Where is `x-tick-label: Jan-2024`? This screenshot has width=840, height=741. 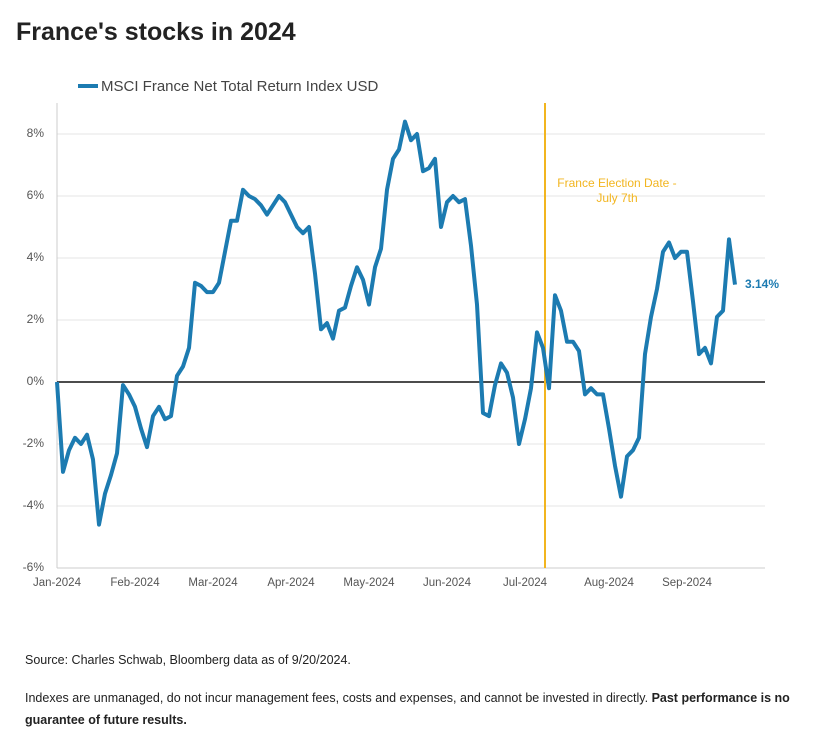 x-tick-label: Jan-2024 is located at coordinates (57, 583).